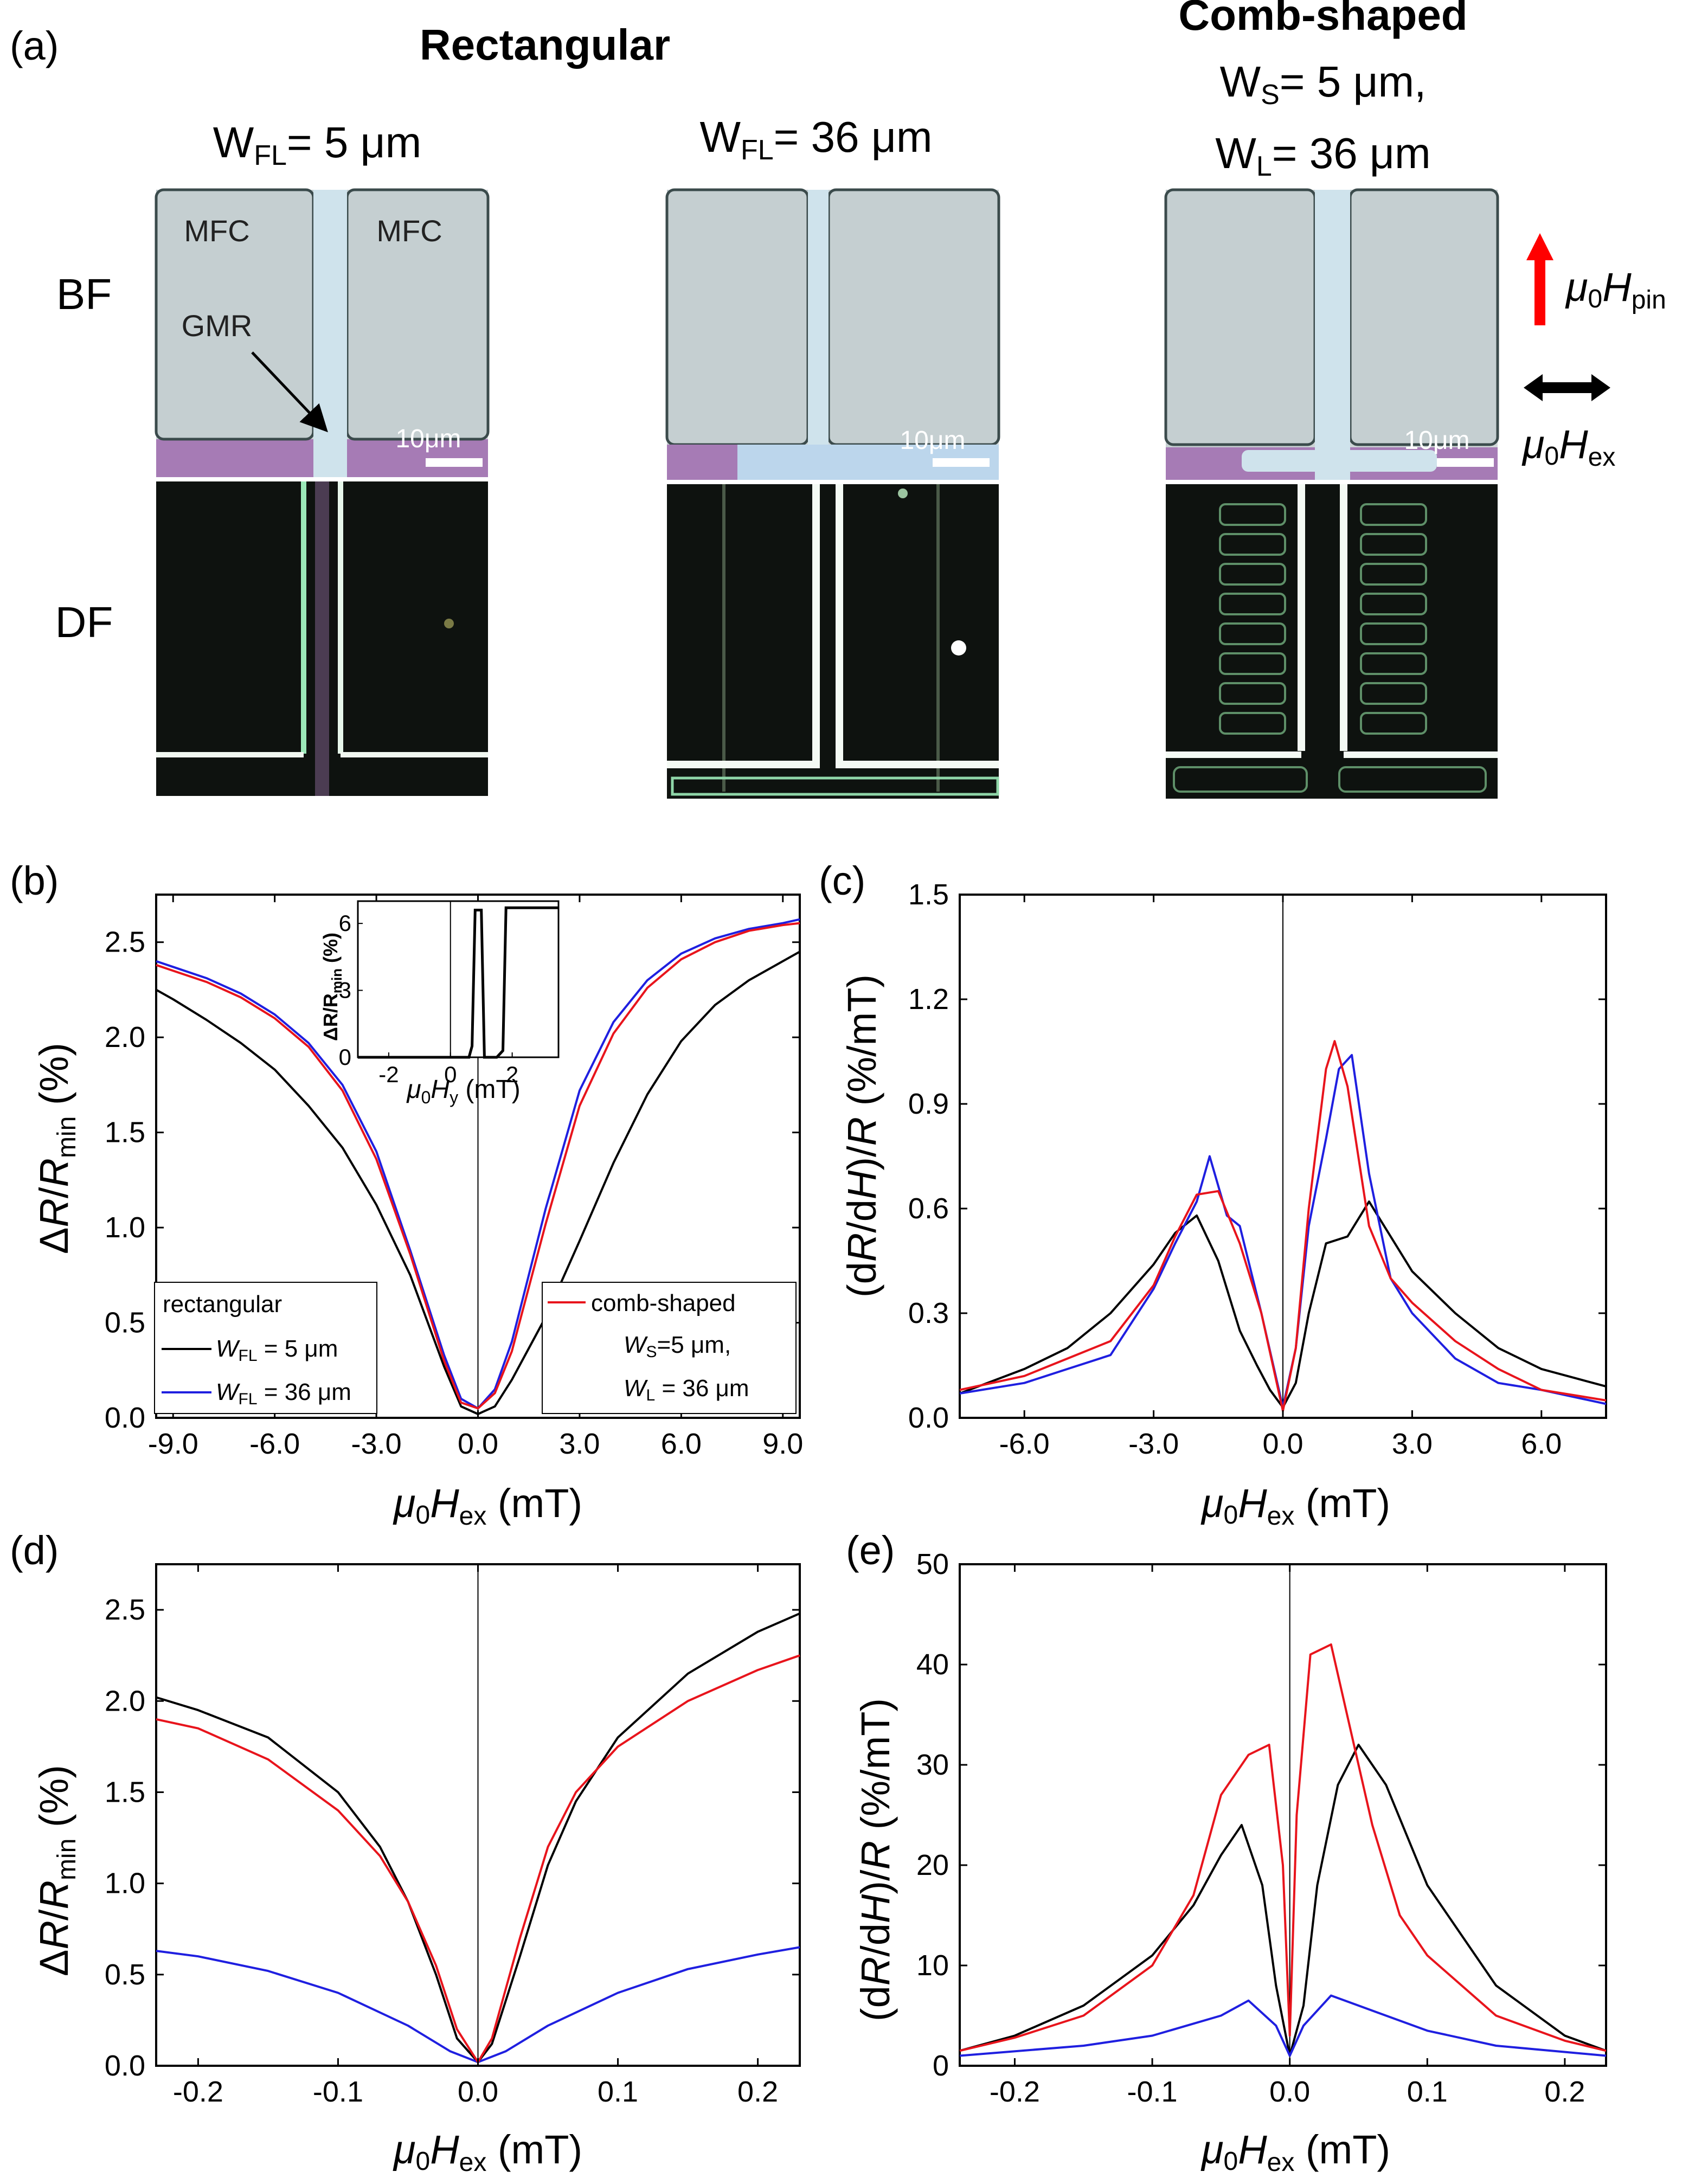 The width and height of the screenshot is (1708, 2178). What do you see at coordinates (932, 1965) in the screenshot?
I see `y-tick-label: 10` at bounding box center [932, 1965].